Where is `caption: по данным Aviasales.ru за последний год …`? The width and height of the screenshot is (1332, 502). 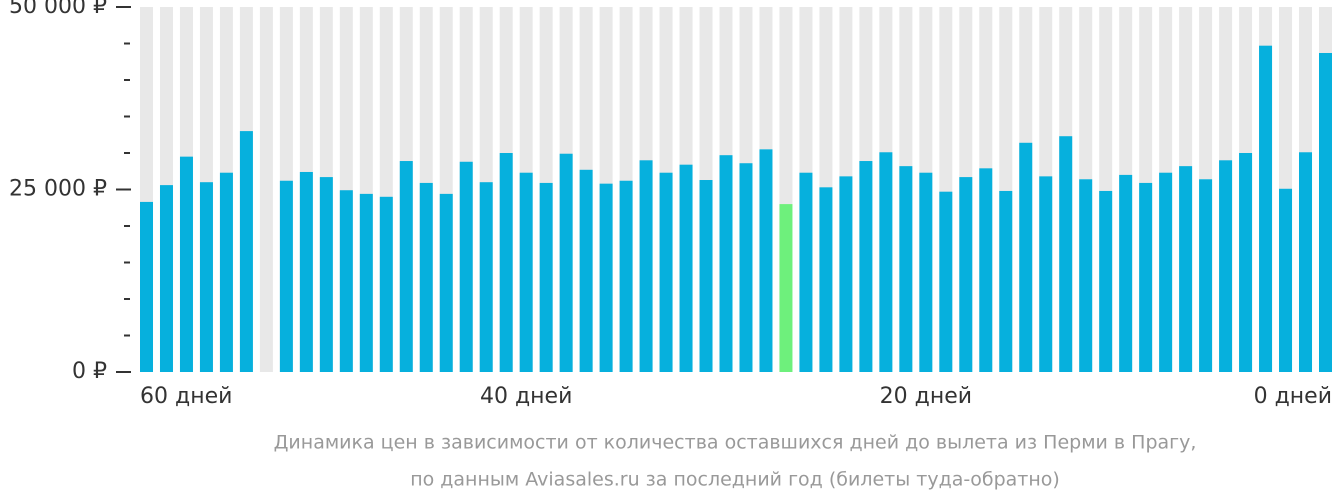
caption: по данным Aviasales.ru за последний год … is located at coordinates (735, 480).